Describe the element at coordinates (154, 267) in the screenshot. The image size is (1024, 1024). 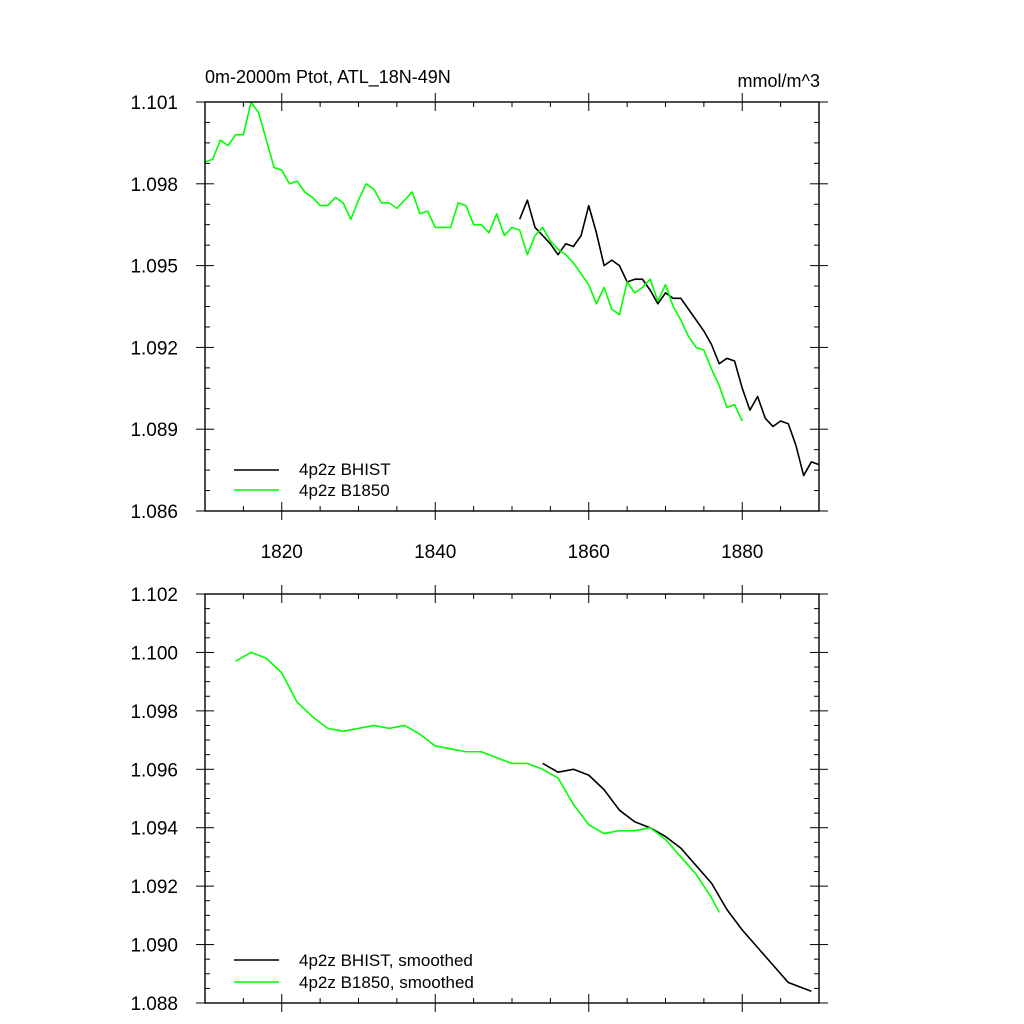
I see `y-tick-label: 1.095` at that location.